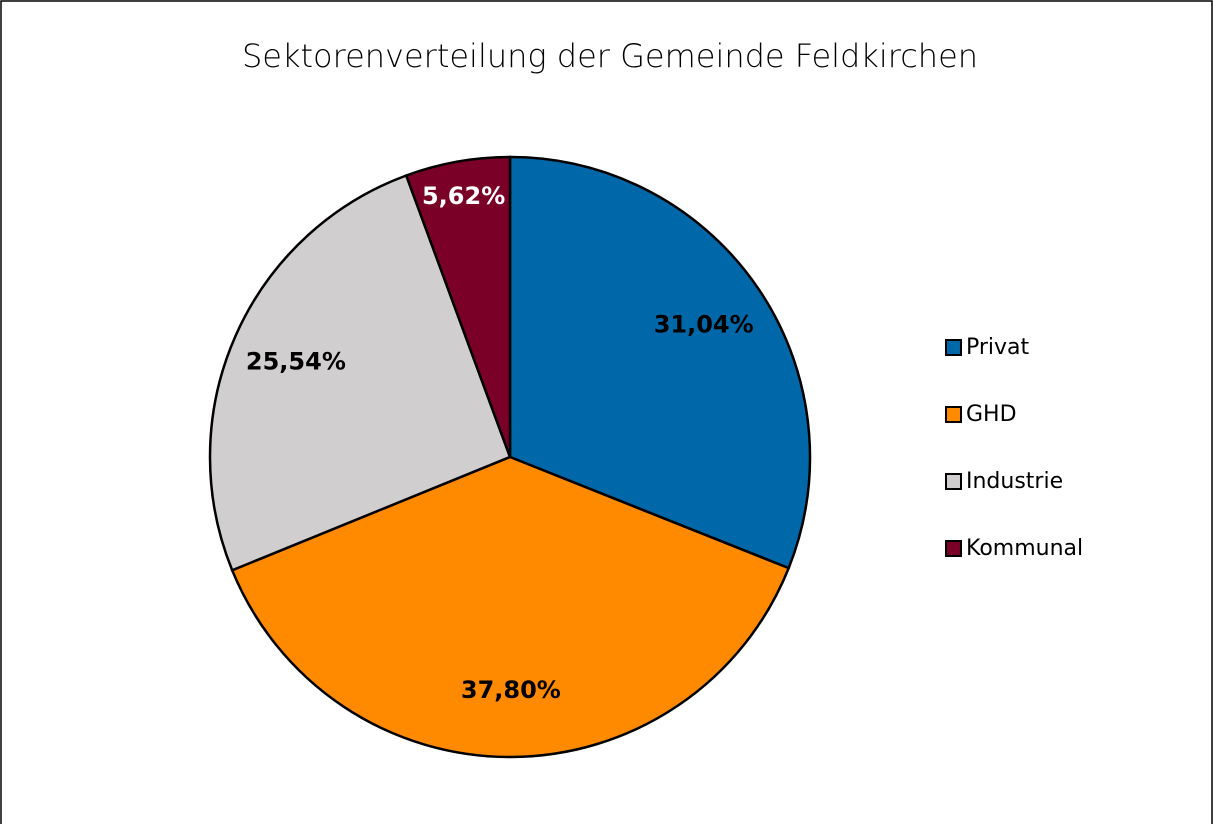 The width and height of the screenshot is (1213, 824). What do you see at coordinates (991, 414) in the screenshot?
I see `legend-label: GHD` at bounding box center [991, 414].